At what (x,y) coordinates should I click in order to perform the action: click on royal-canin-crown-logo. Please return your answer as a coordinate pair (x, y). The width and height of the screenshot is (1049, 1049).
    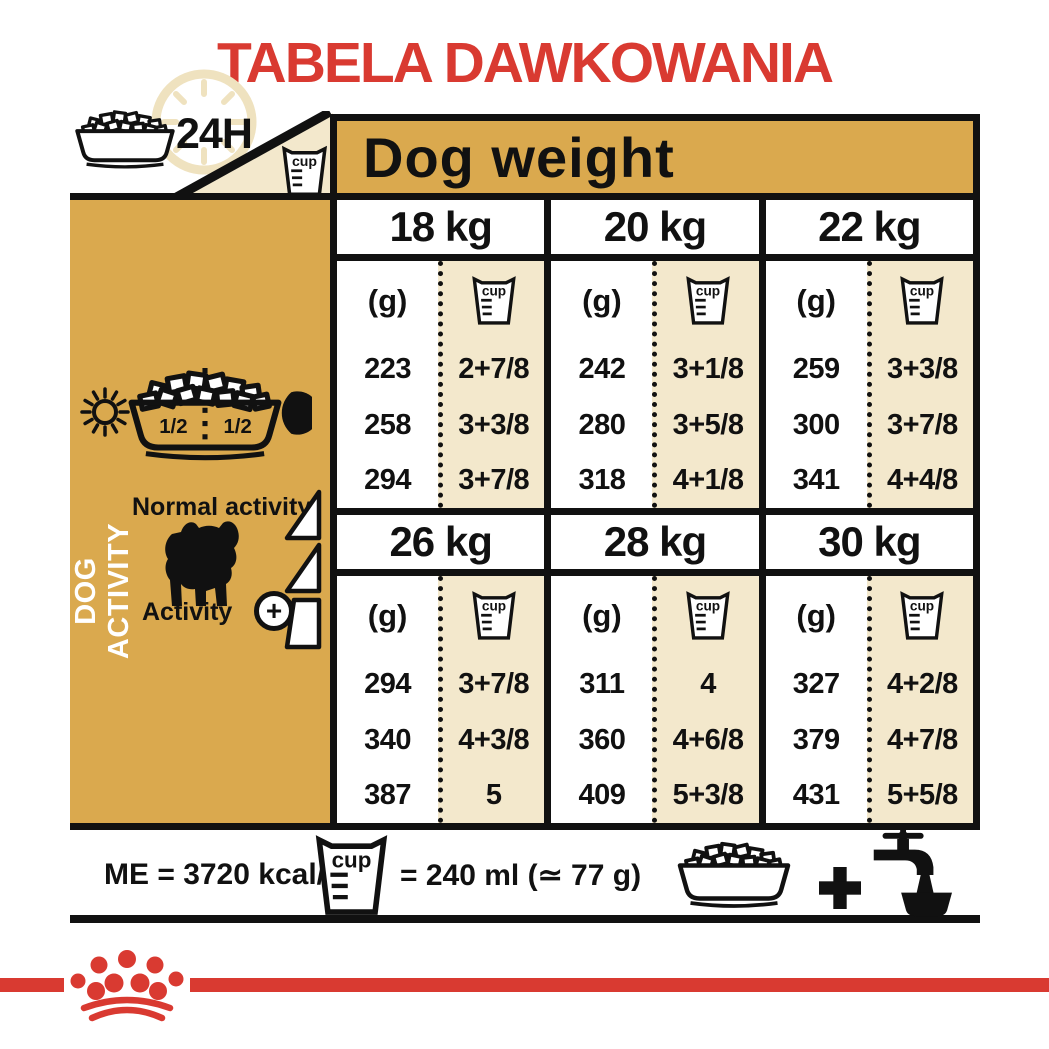
    Looking at the image, I should click on (127, 986).